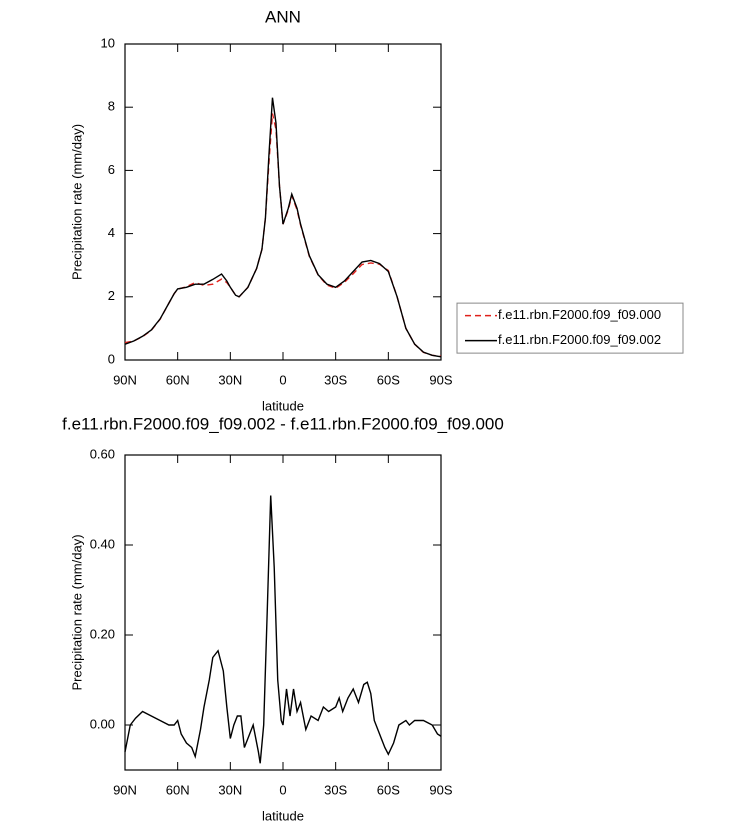  What do you see at coordinates (102, 543) in the screenshot?
I see `y-tick-label: 0.40` at bounding box center [102, 543].